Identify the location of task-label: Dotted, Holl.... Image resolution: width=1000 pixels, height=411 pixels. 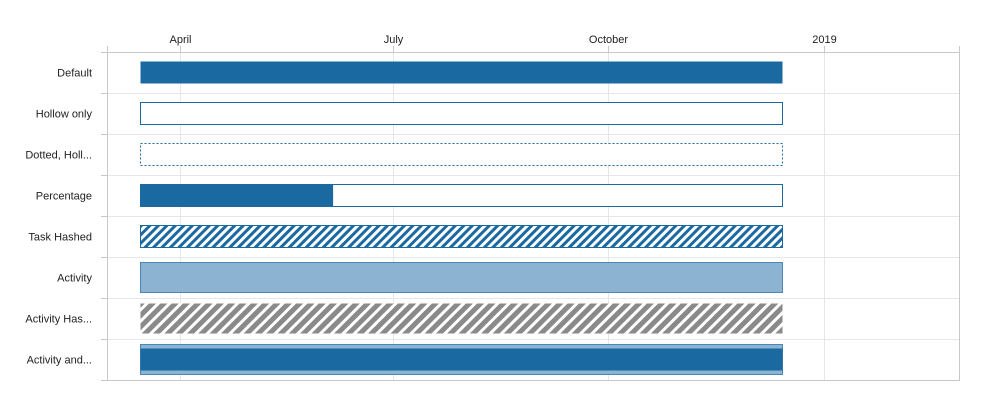
(58, 156).